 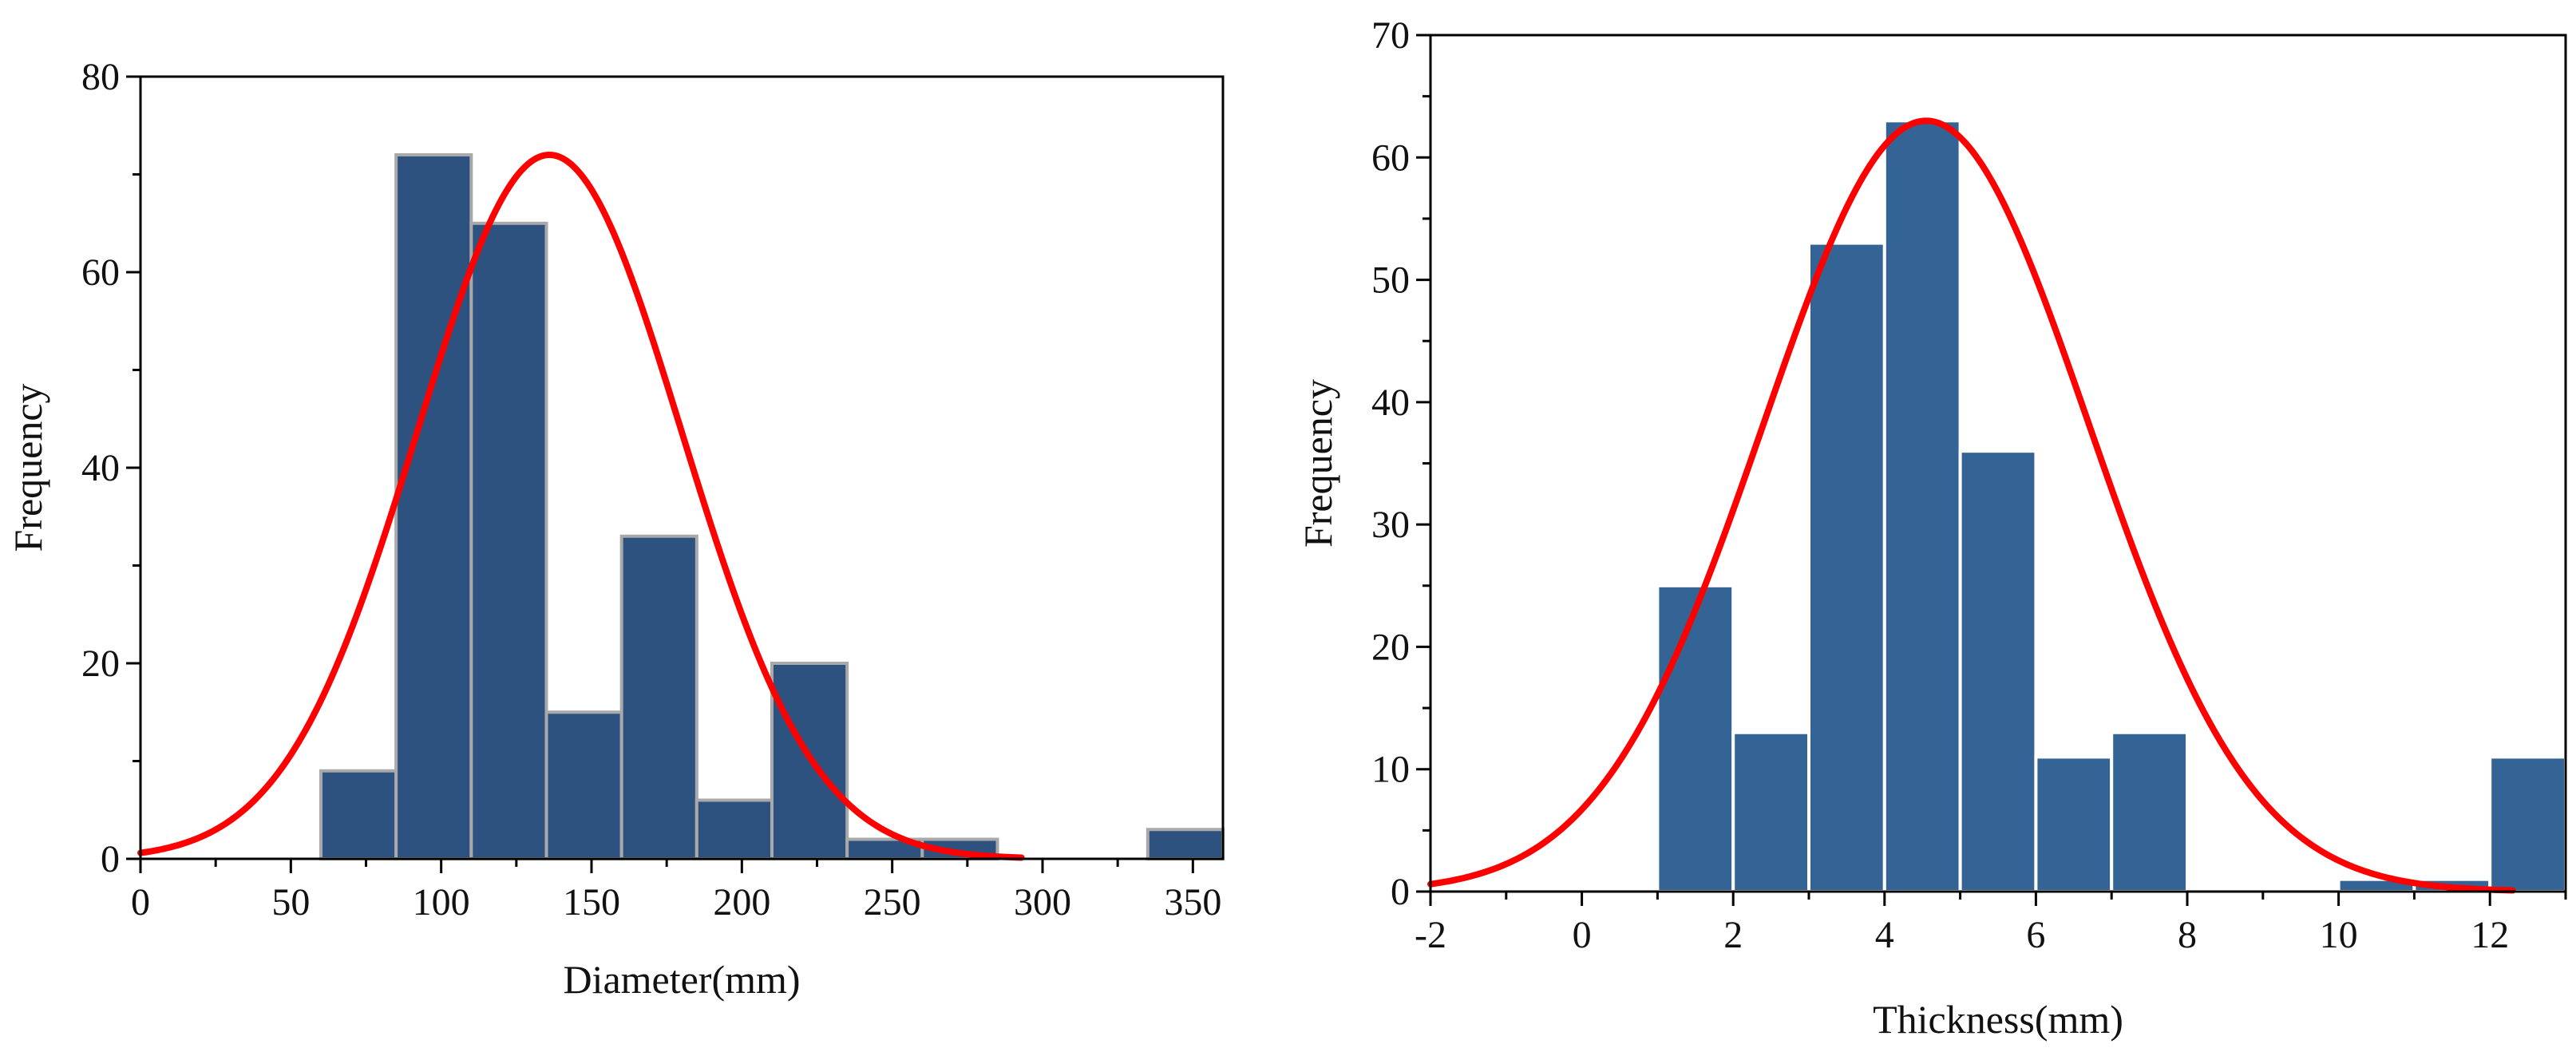 What do you see at coordinates (1043, 902) in the screenshot?
I see `x-tick-label: 300` at bounding box center [1043, 902].